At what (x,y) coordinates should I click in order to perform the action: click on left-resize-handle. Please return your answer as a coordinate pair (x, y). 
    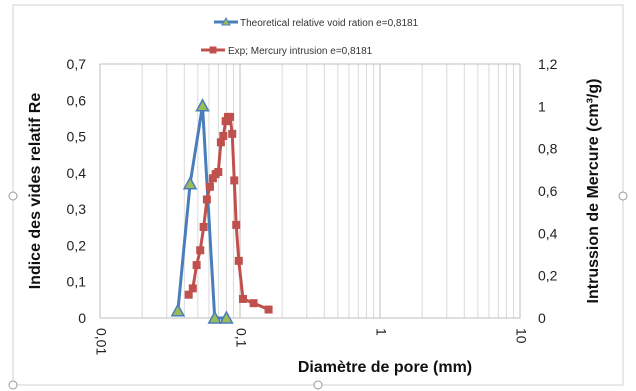
    Looking at the image, I should click on (13, 196).